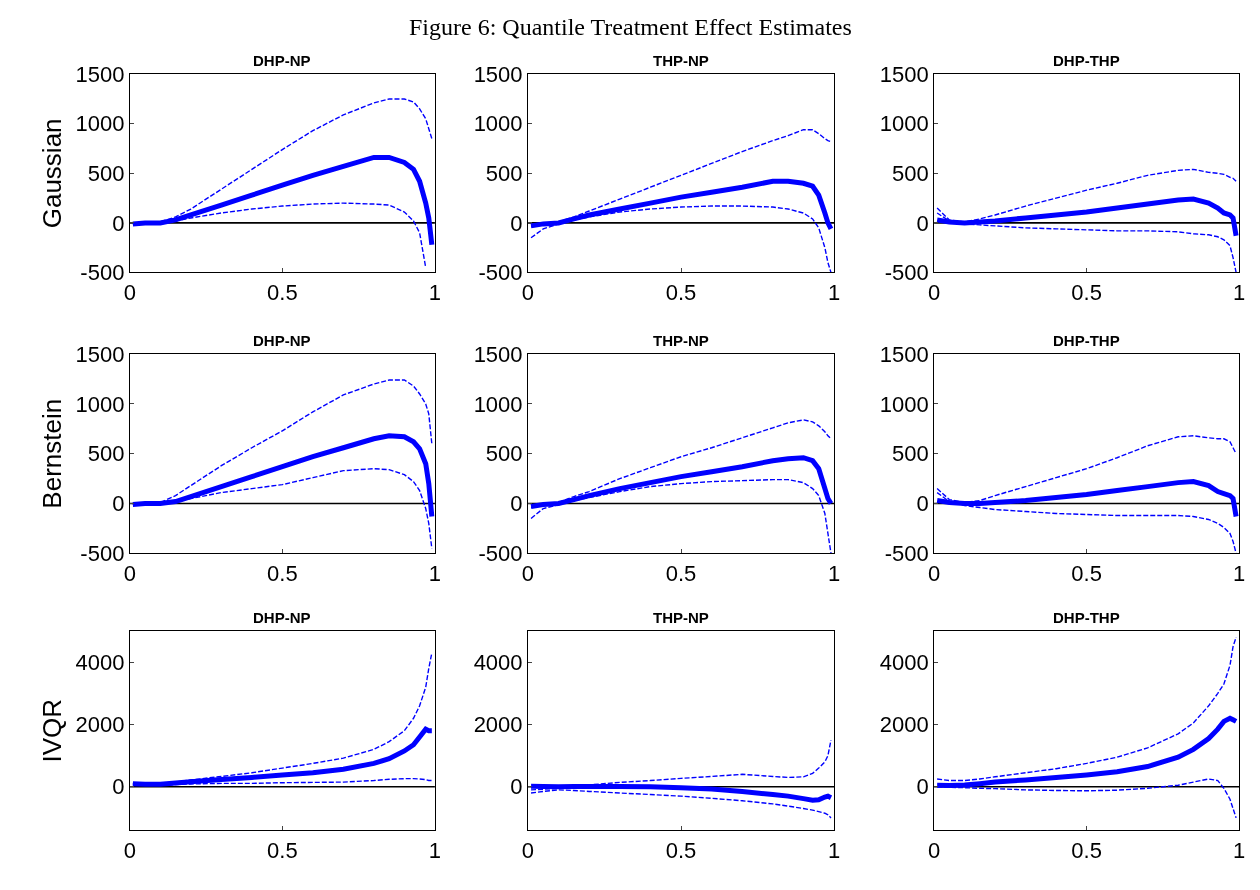  Describe the element at coordinates (51, 730) in the screenshot. I see `y-axis-title: IVQR` at that location.